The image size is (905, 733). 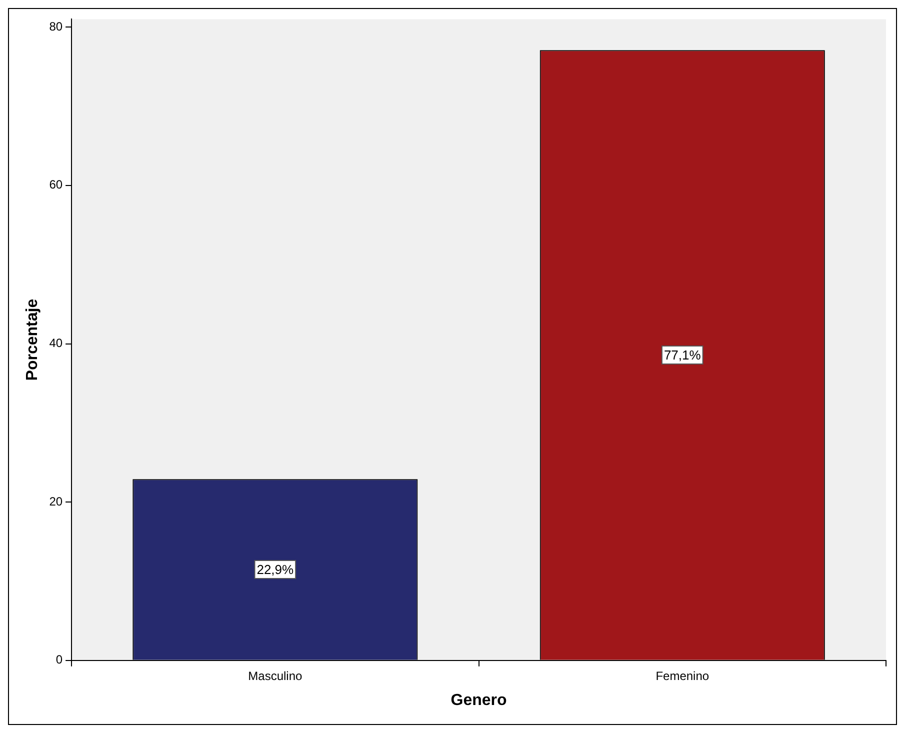 What do you see at coordinates (683, 355) in the screenshot?
I see `data-label: 77,1%` at bounding box center [683, 355].